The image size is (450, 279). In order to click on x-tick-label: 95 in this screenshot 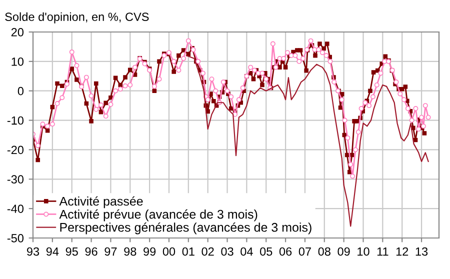, I will do `click(72, 251)`.